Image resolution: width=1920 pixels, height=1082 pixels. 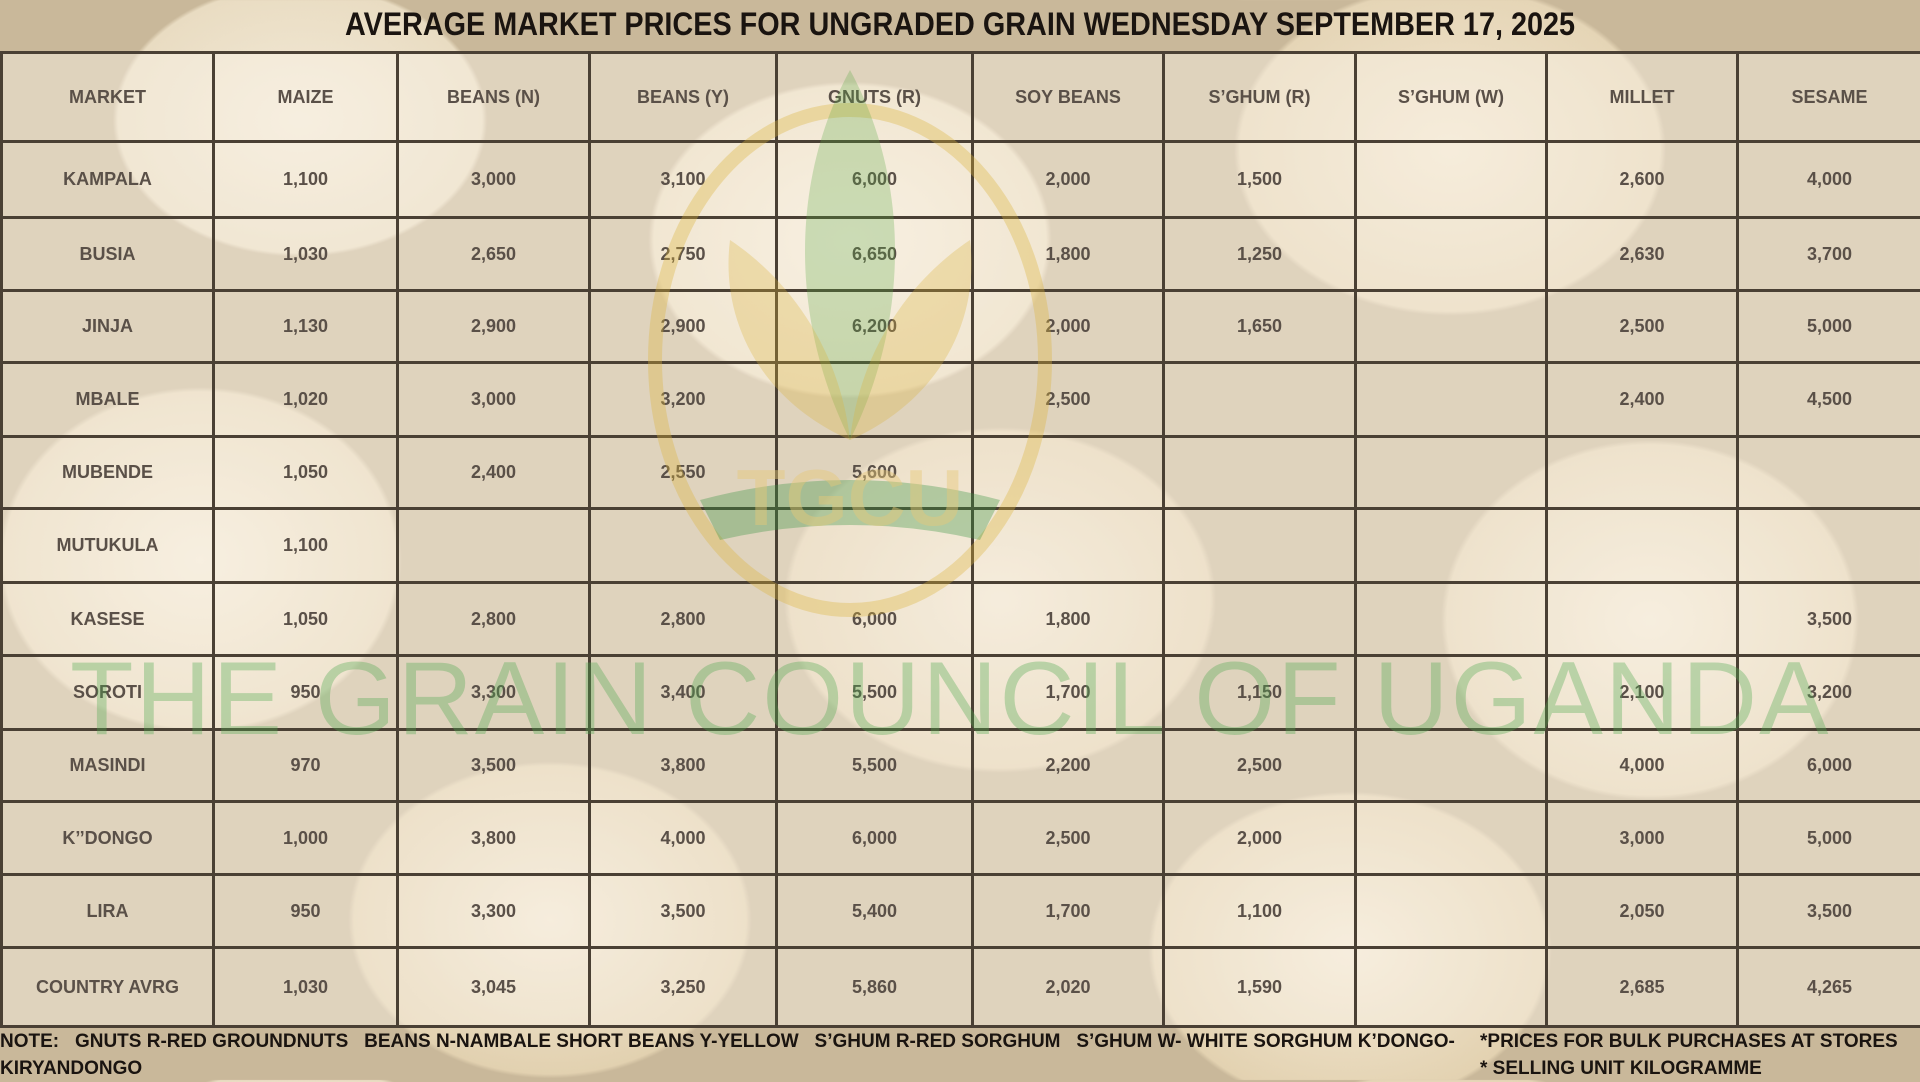 I want to click on header-cell: S’GHUM (W), so click(x=1451, y=97).